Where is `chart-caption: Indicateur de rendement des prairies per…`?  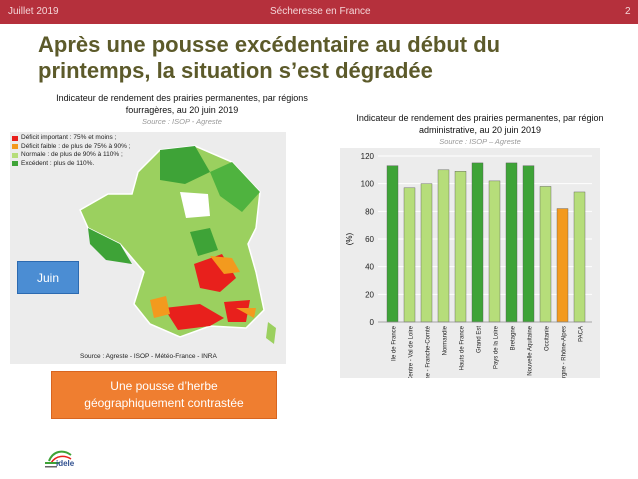 chart-caption: Indicateur de rendement des prairies per… is located at coordinates (480, 124).